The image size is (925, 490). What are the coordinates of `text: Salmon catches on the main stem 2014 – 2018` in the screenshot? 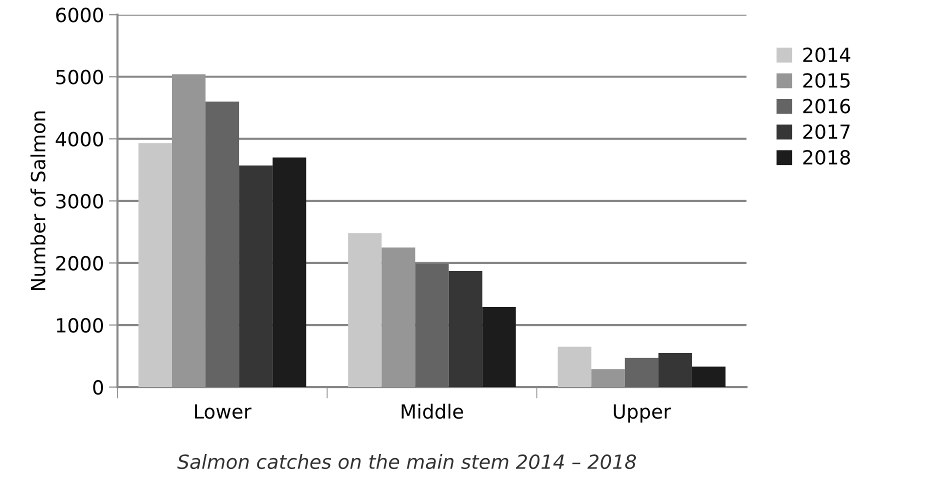 It's located at (406, 462).